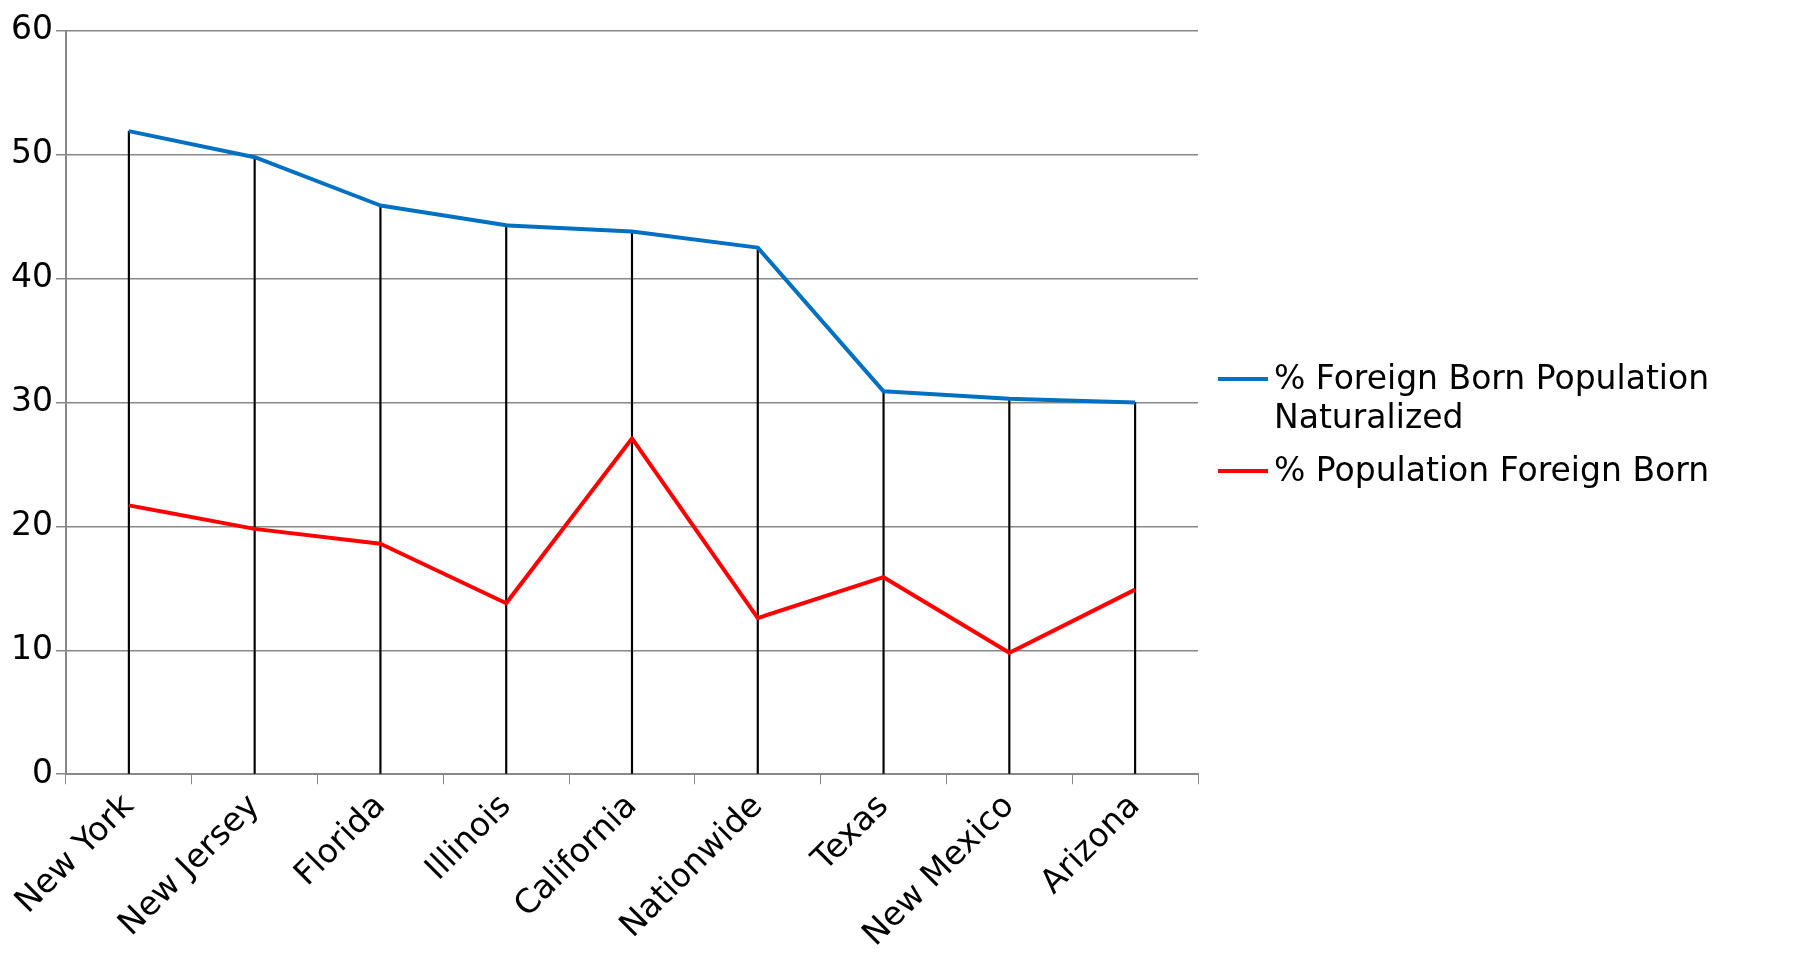  Describe the element at coordinates (31, 523) in the screenshot. I see `y-tick-label: 20` at that location.